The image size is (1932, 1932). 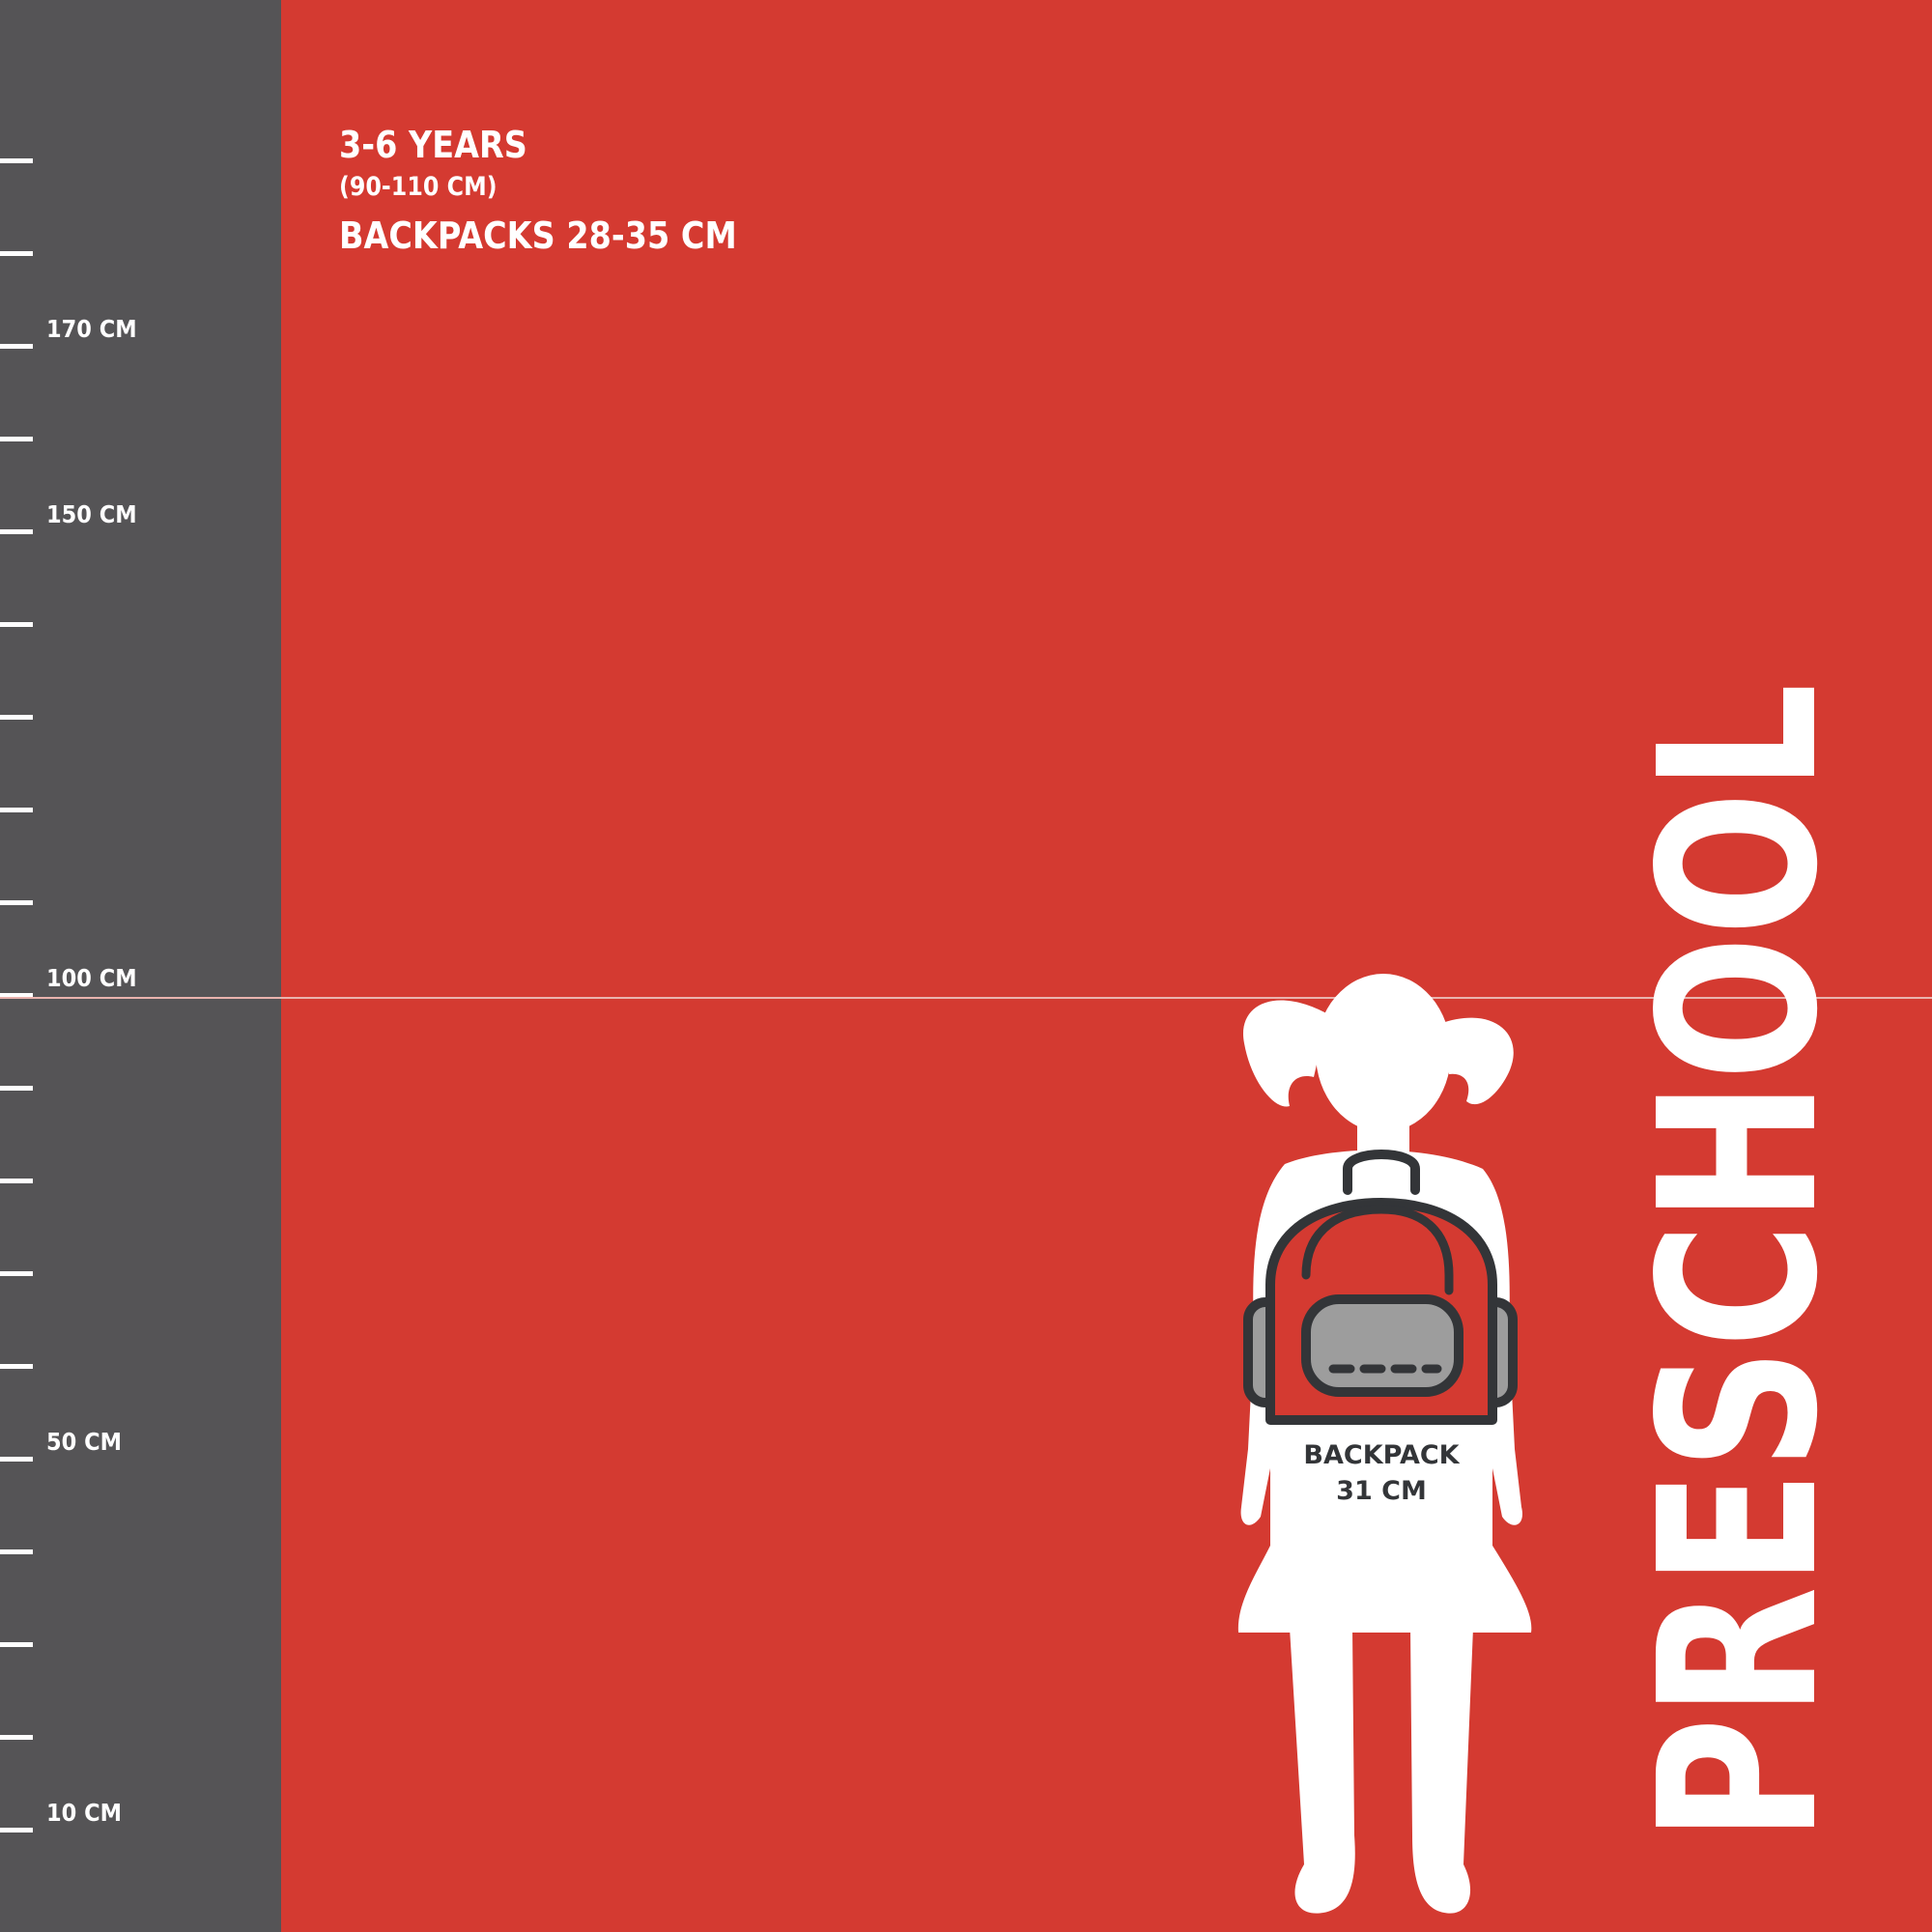 What do you see at coordinates (1381, 1455) in the screenshot?
I see `backpack-label: BACKPACK` at bounding box center [1381, 1455].